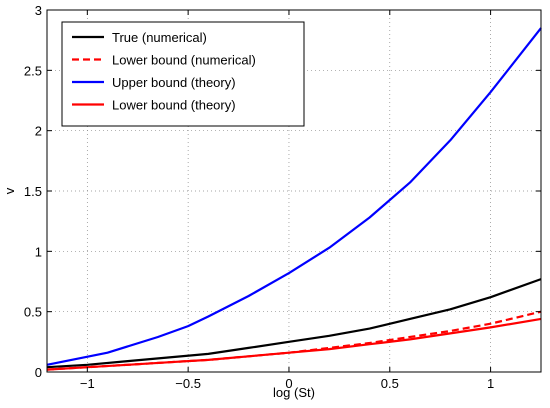 The image size is (550, 408). Describe the element at coordinates (390, 383) in the screenshot. I see `x-tick-label: 0.5` at that location.